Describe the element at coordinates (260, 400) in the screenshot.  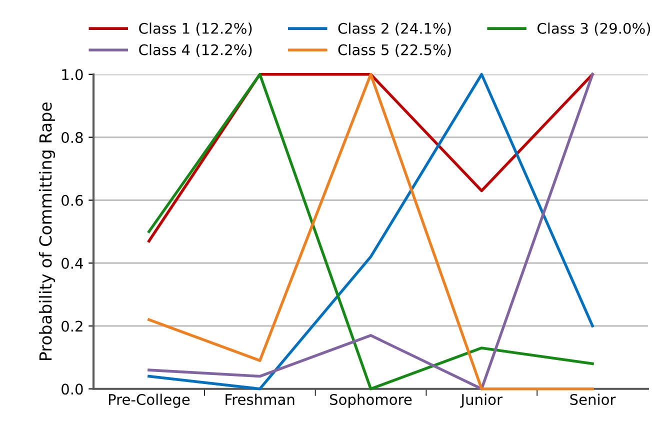
I see `x-tick-label: Freshman` at that location.